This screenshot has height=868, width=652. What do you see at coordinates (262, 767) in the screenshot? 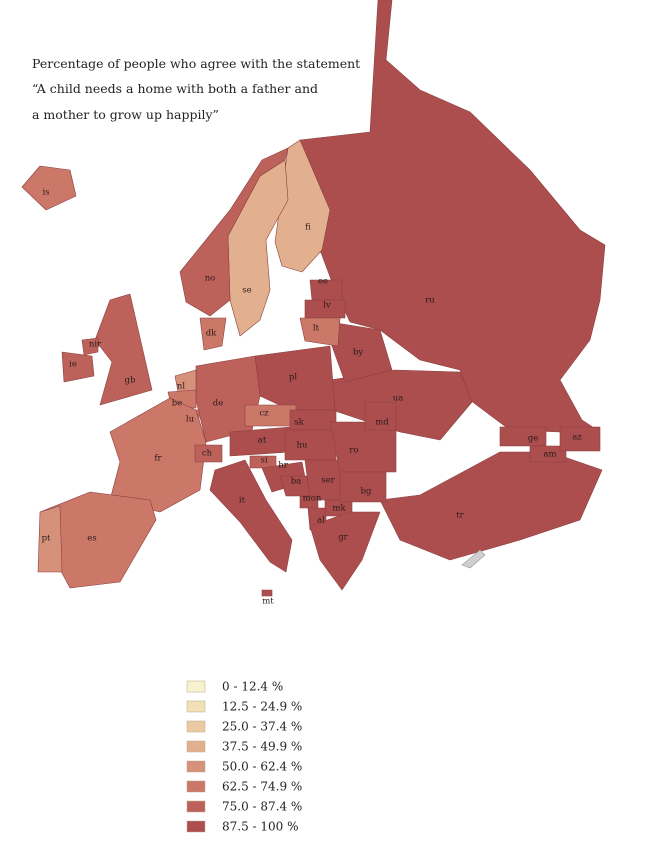
I see `legend-label: 50.0 - 62.4 %` at bounding box center [262, 767].